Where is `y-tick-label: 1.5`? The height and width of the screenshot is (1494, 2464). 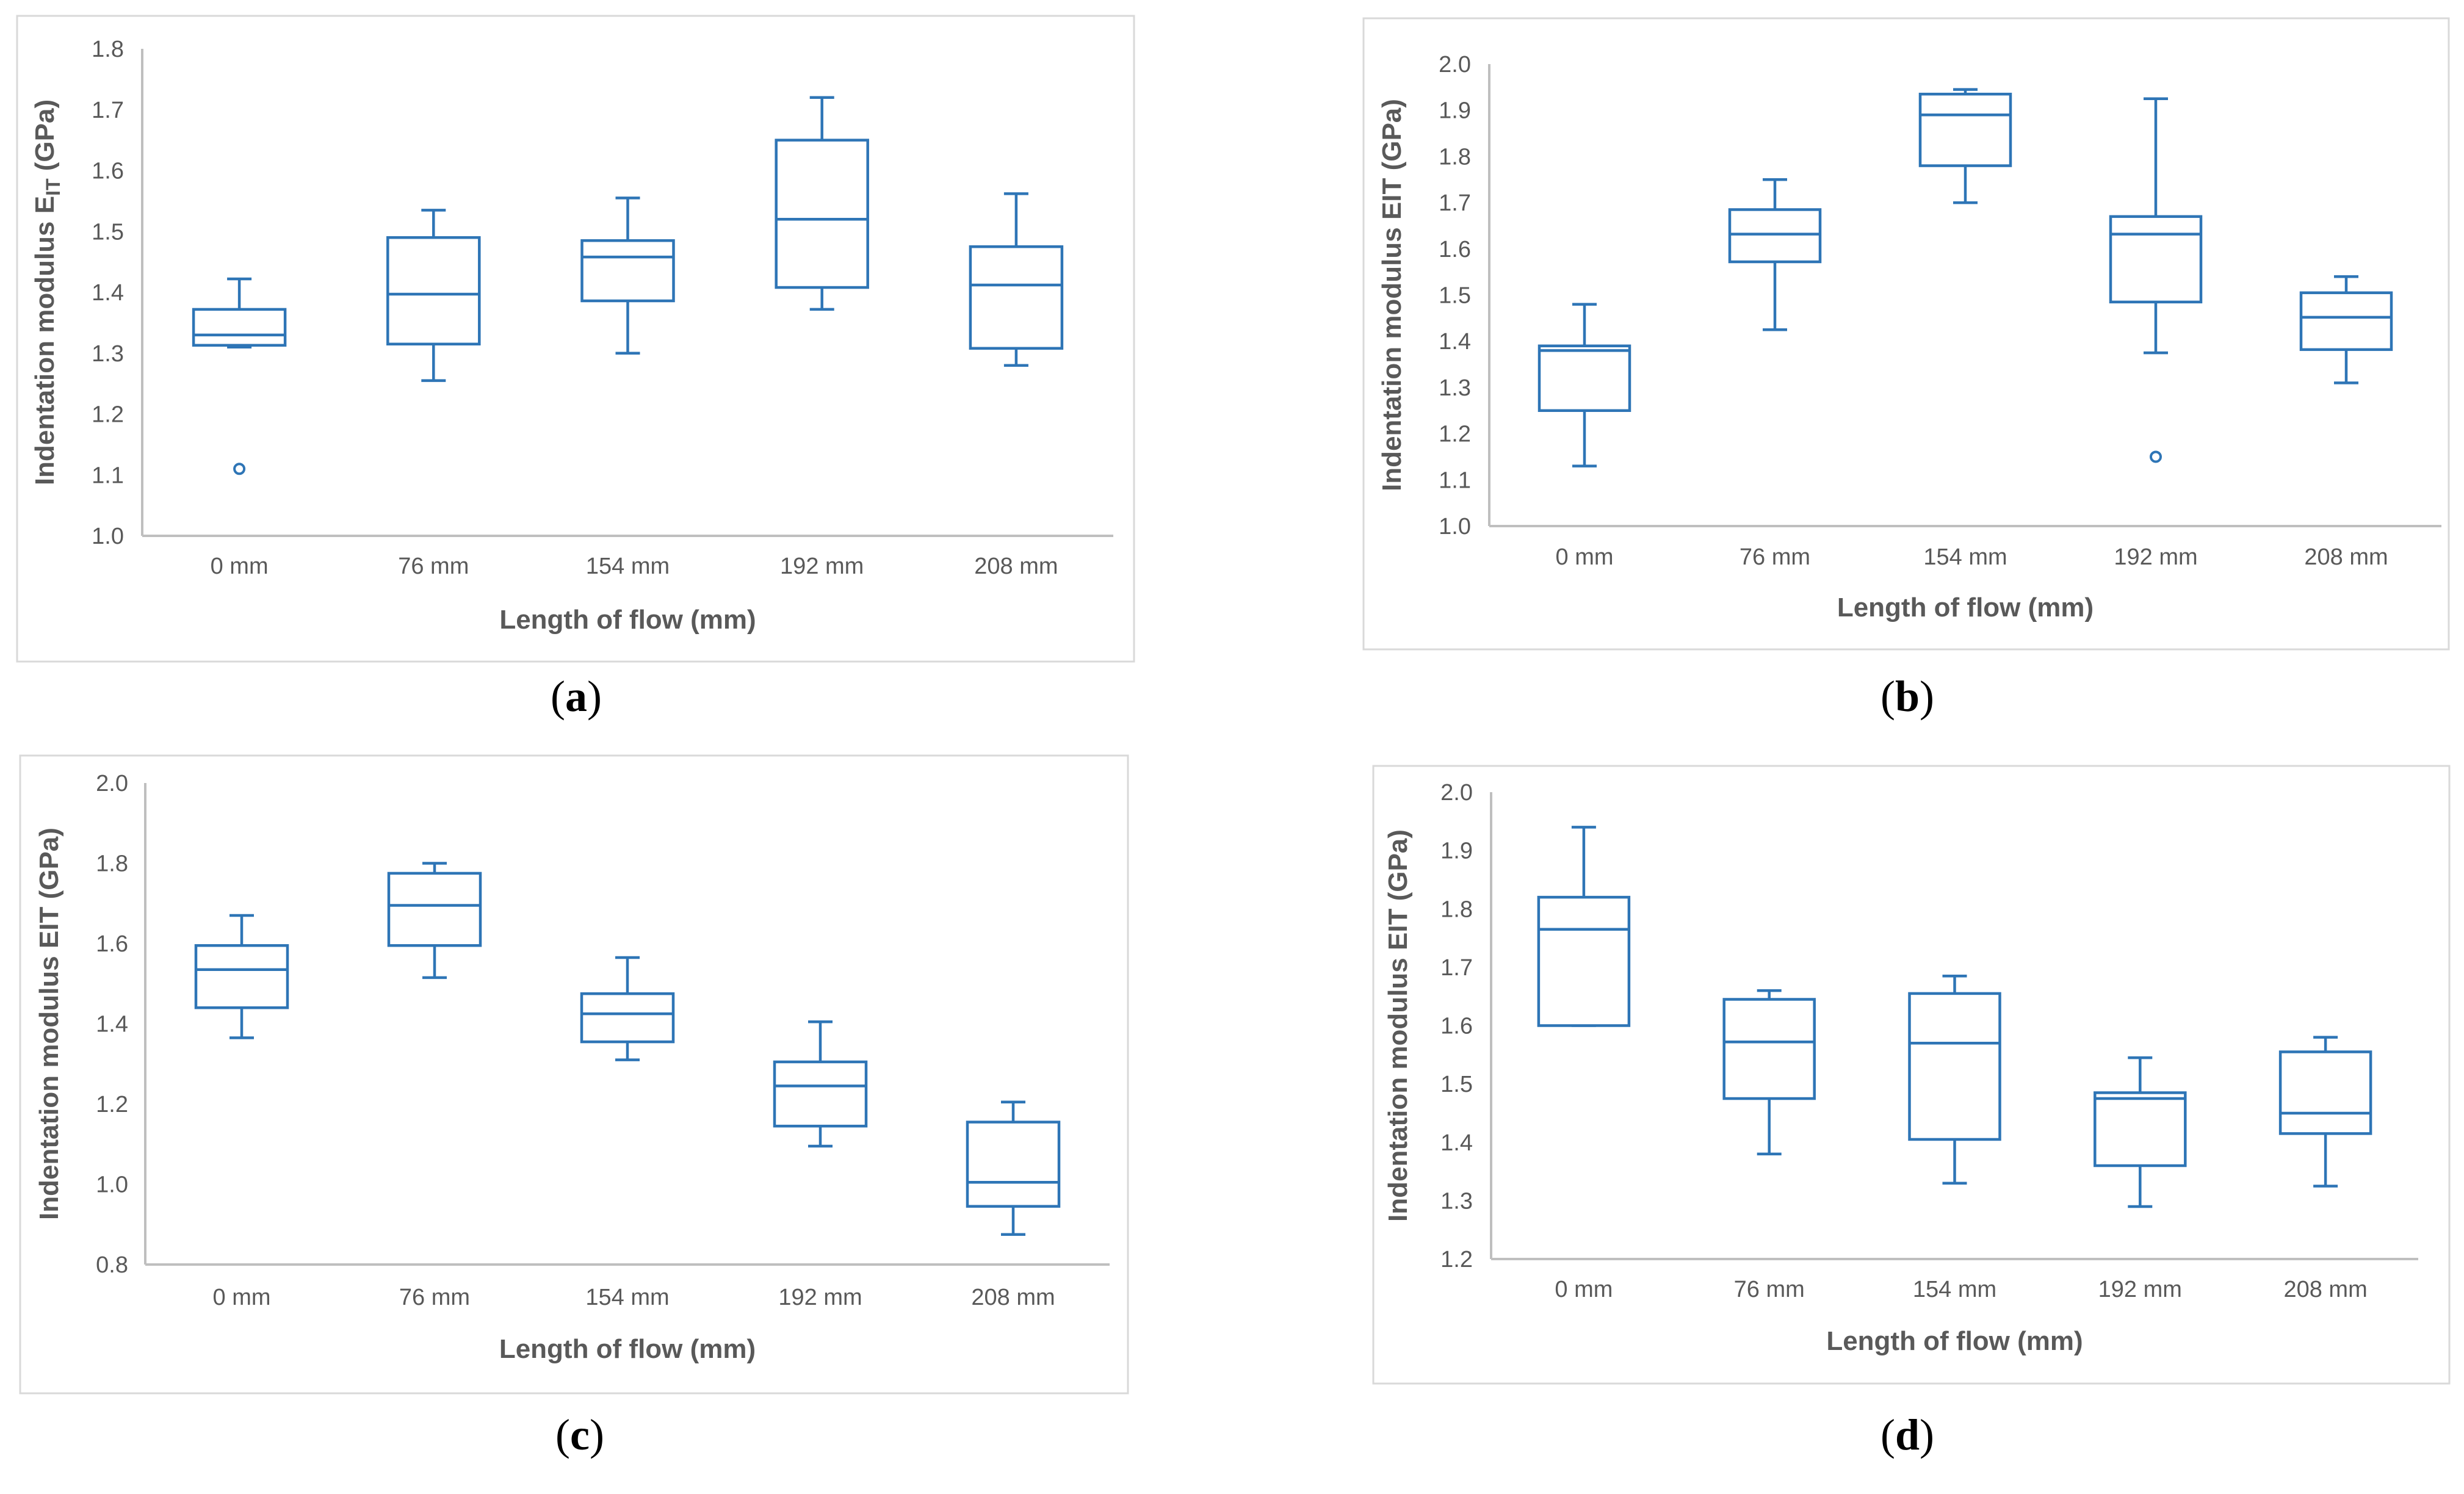 y-tick-label: 1.5 is located at coordinates (1457, 1084).